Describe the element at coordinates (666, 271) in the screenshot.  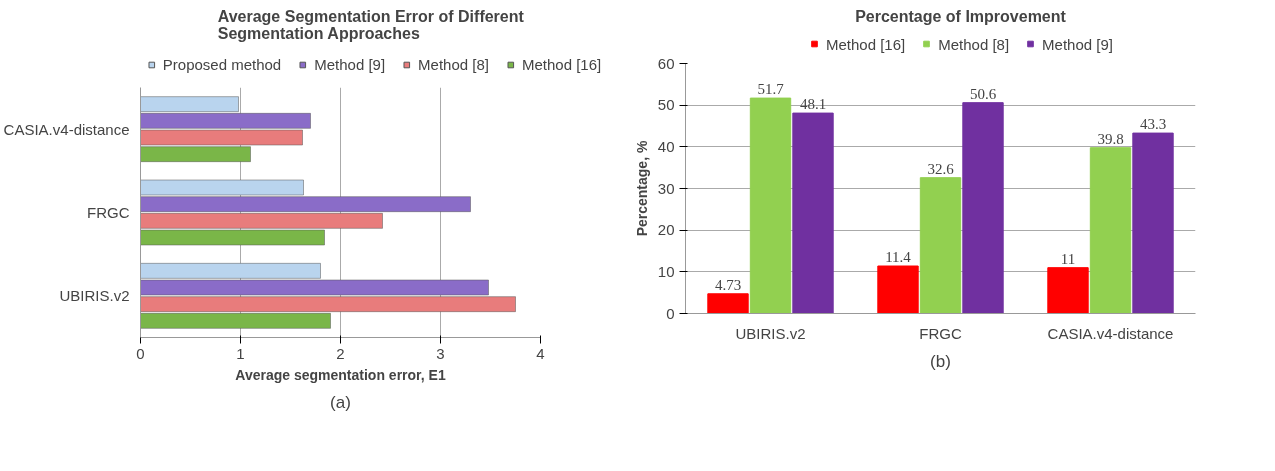
I see `y-tick-label: 10` at that location.